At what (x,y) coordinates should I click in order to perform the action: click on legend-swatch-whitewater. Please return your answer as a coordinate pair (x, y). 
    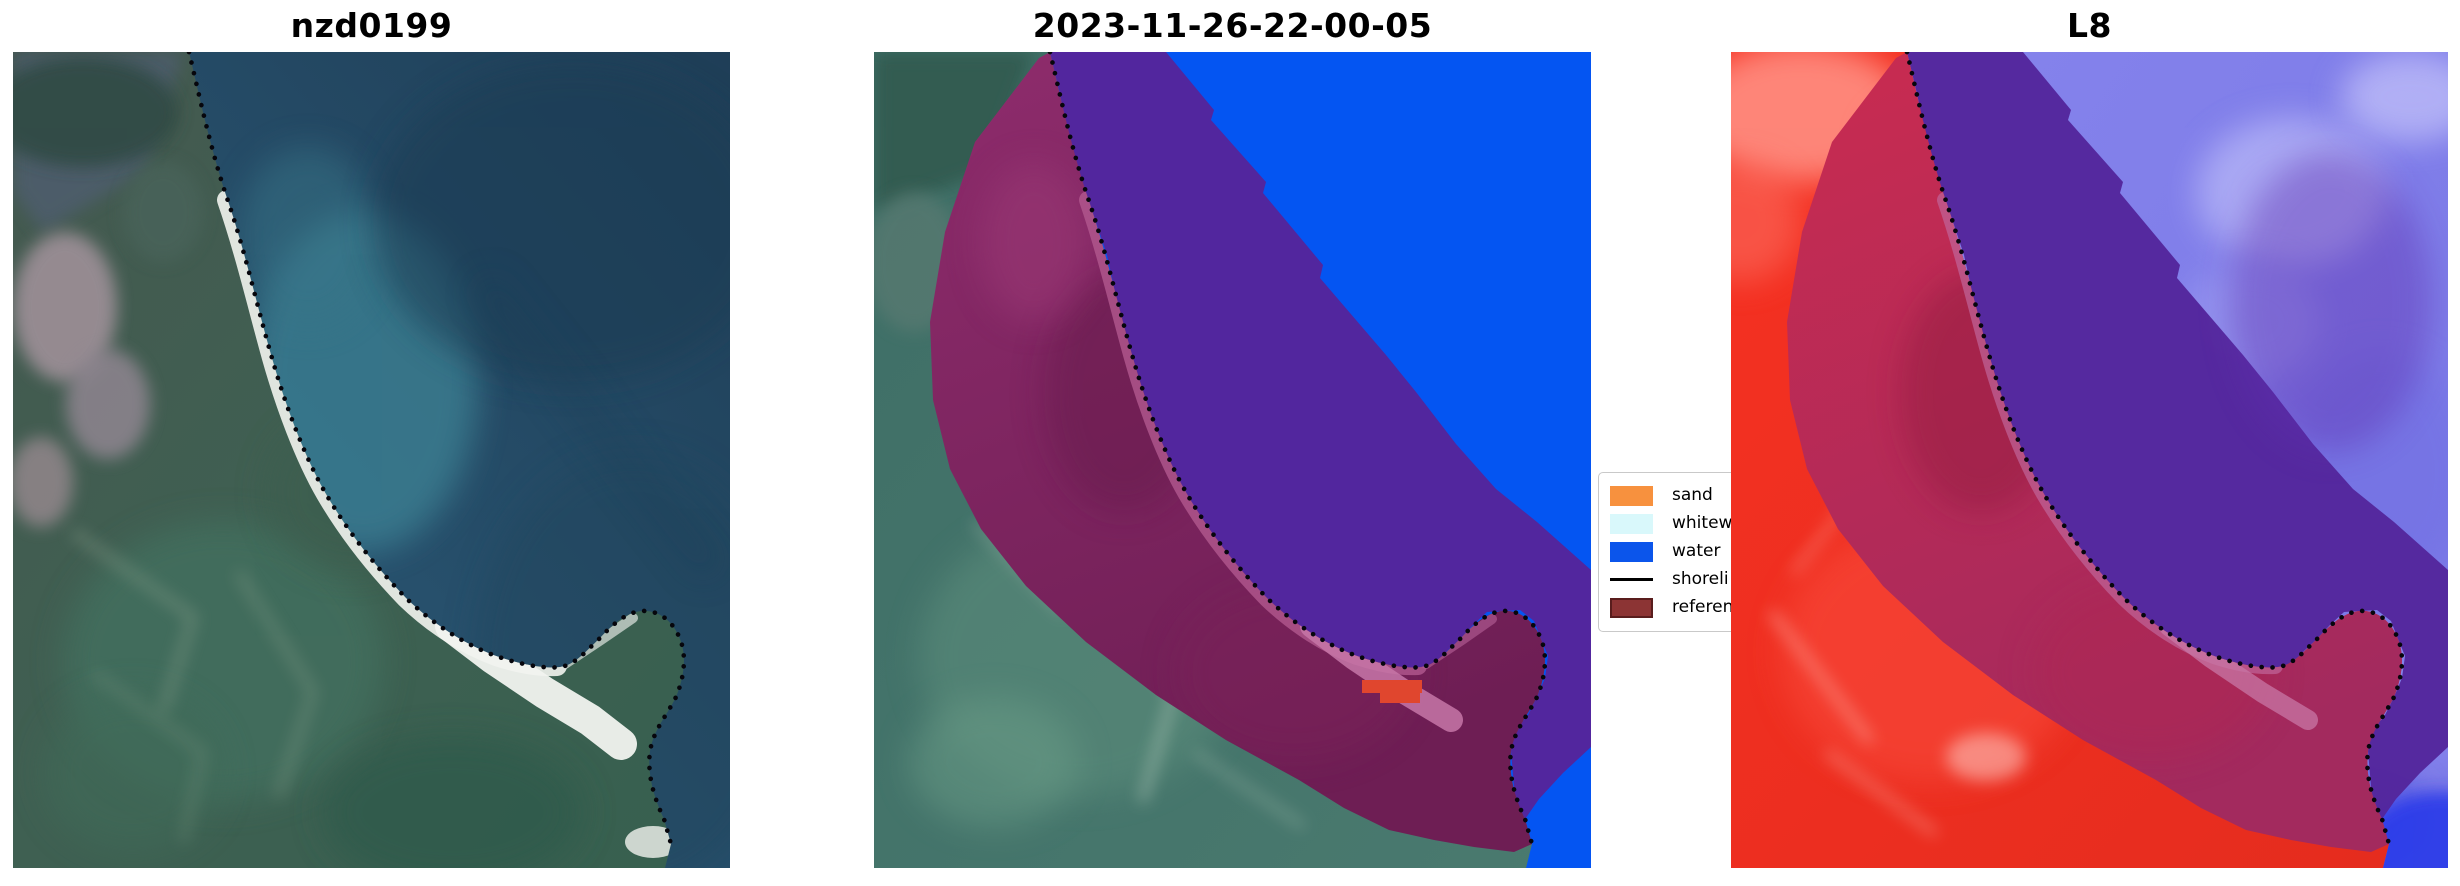
    Looking at the image, I should click on (1631, 523).